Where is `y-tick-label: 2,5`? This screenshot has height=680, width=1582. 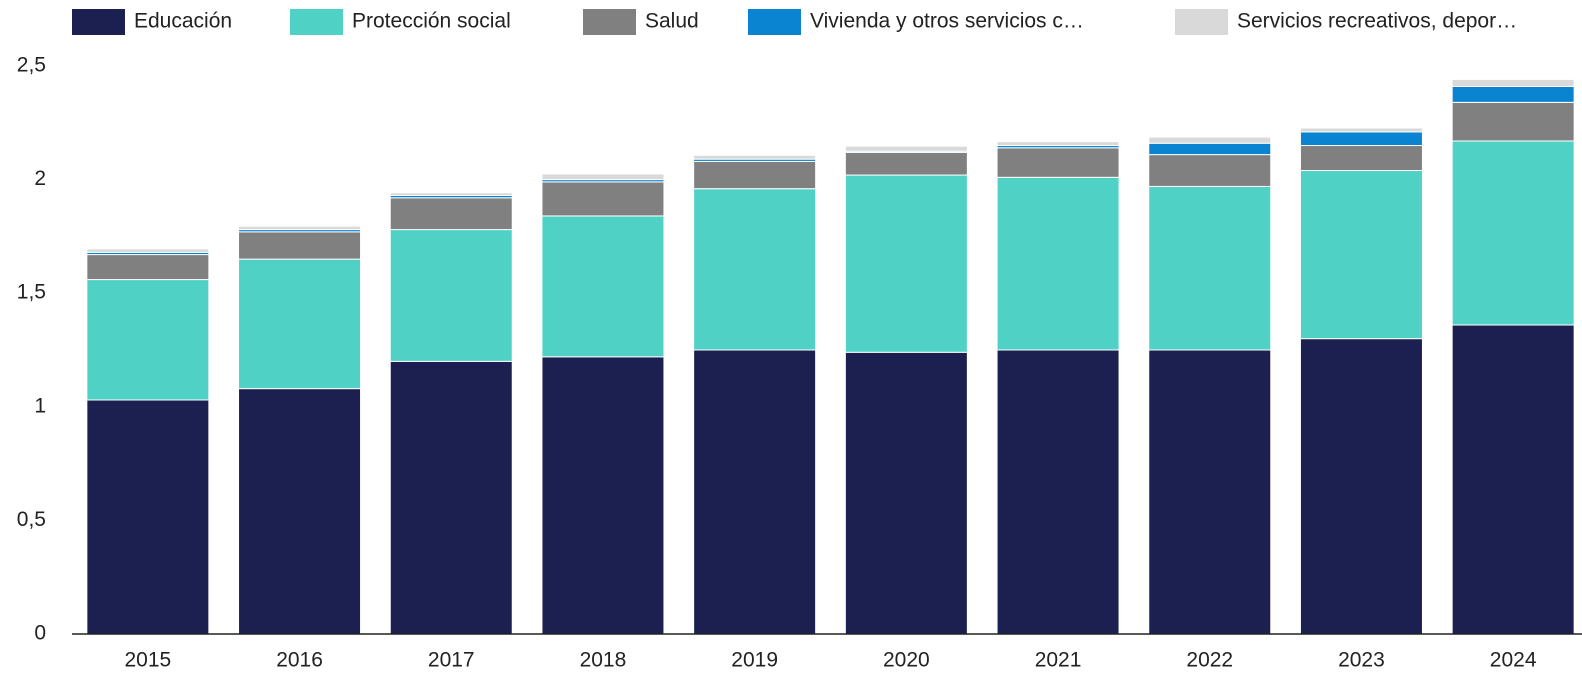 y-tick-label: 2,5 is located at coordinates (31, 65).